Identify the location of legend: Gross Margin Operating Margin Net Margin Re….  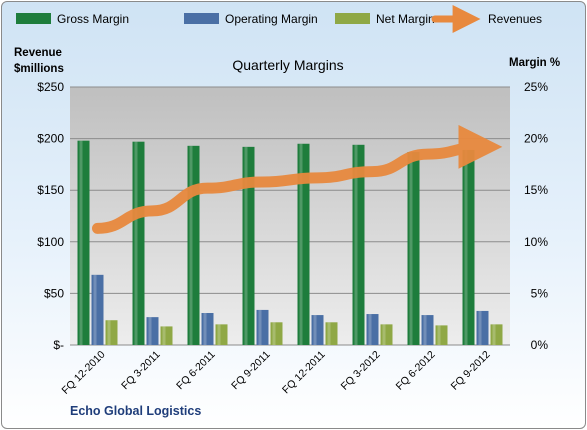
(279, 19).